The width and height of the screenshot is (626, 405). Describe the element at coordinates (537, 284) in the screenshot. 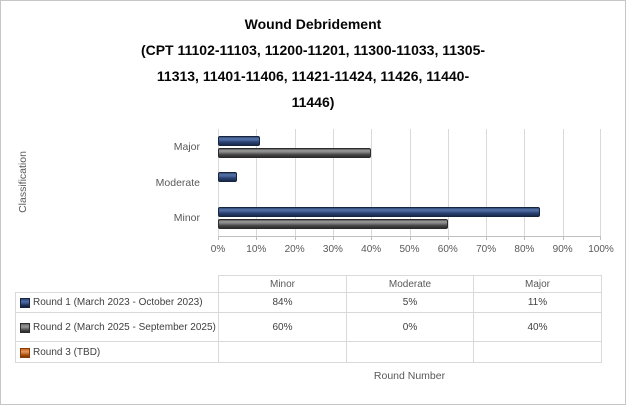

I see `column-header: Major` at that location.